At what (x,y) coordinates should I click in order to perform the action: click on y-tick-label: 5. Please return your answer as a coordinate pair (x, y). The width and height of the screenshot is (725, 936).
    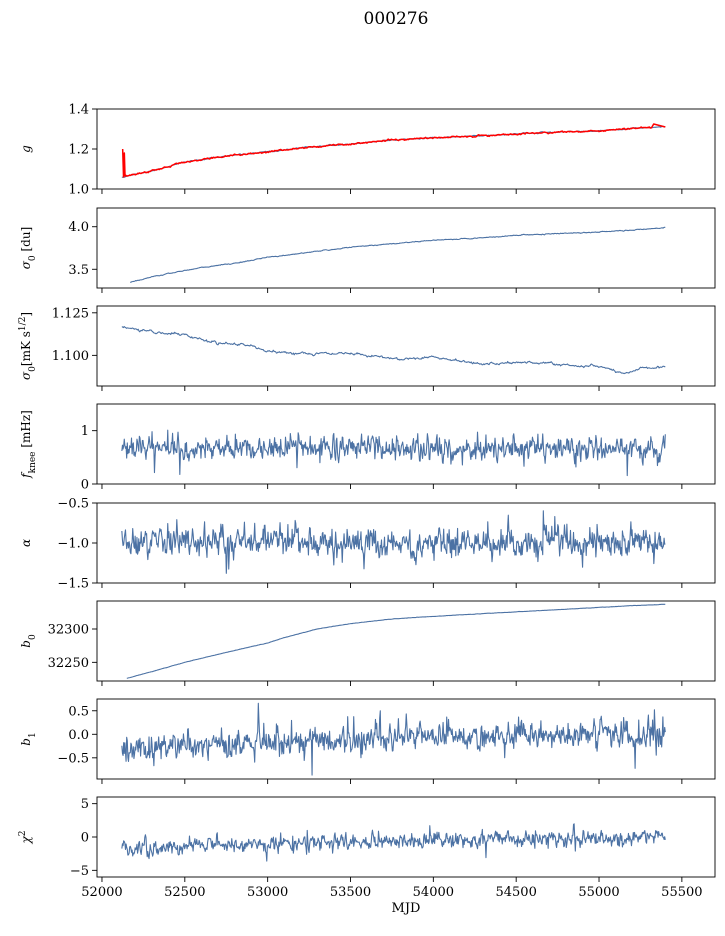
    Looking at the image, I should click on (85, 804).